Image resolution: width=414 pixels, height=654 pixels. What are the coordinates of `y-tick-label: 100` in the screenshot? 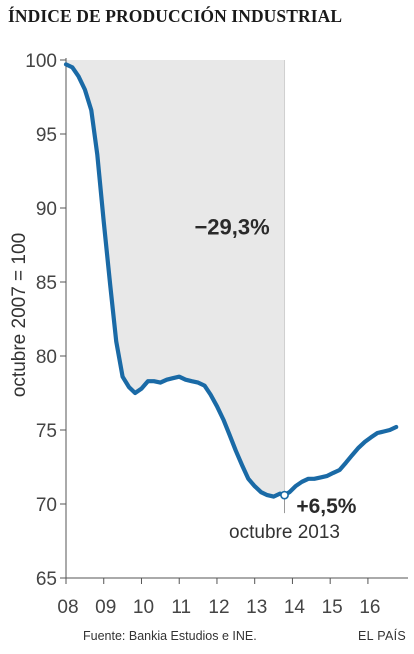 It's located at (41, 61).